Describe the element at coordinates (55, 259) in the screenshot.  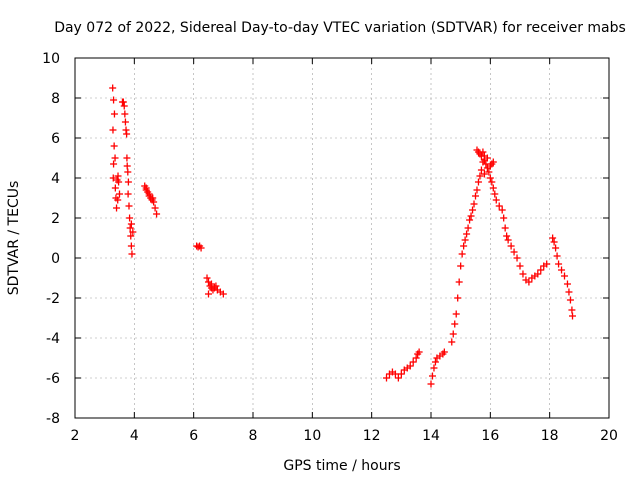
I see `y-tick-label: 0` at that location.